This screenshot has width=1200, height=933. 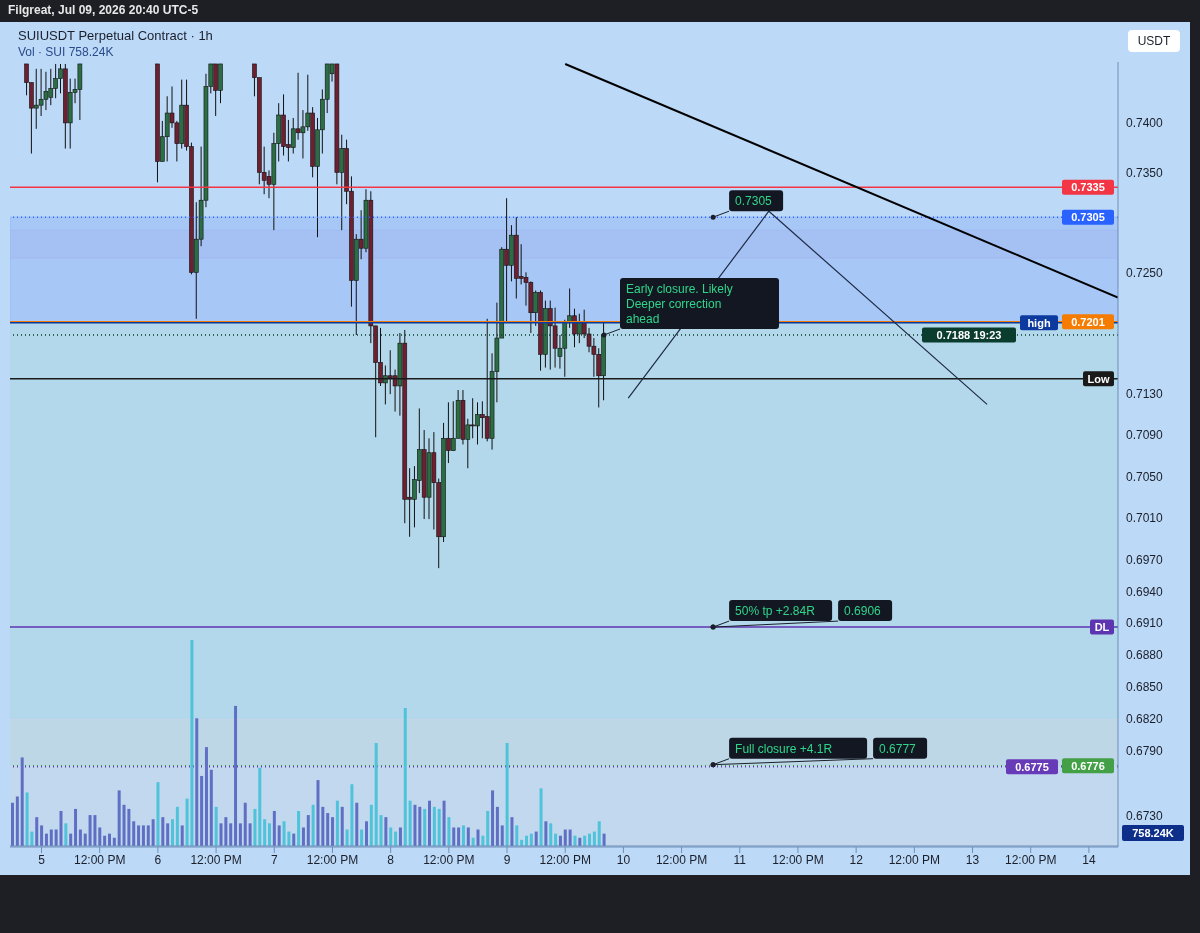 I want to click on x-tick-label: 8, so click(x=391, y=859).